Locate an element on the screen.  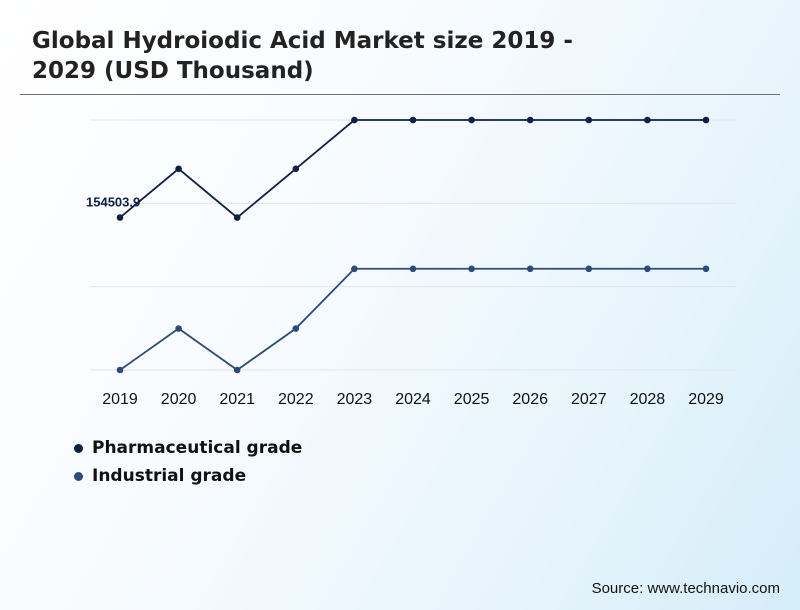
x-tick-label: 2027 is located at coordinates (589, 399).